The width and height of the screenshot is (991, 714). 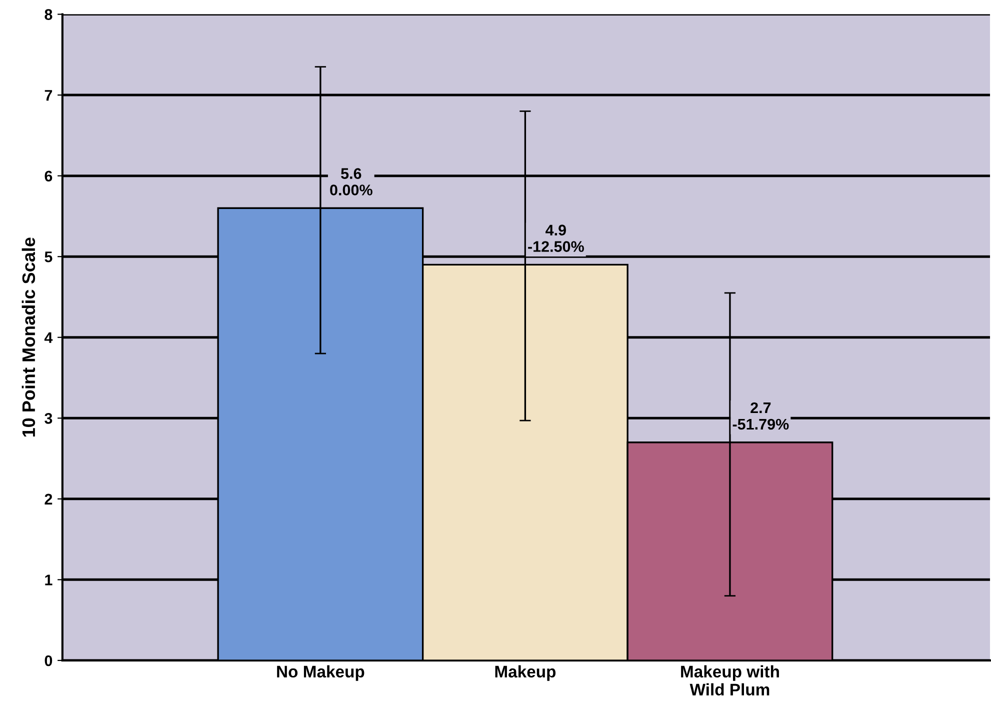 What do you see at coordinates (320, 673) in the screenshot?
I see `x-tick-label: No Makeup` at bounding box center [320, 673].